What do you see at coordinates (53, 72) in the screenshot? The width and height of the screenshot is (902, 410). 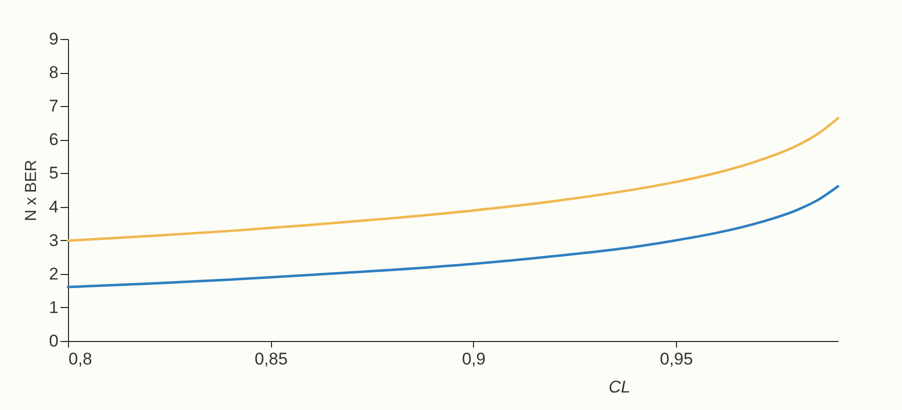 I see `y-tick-label: 8` at bounding box center [53, 72].